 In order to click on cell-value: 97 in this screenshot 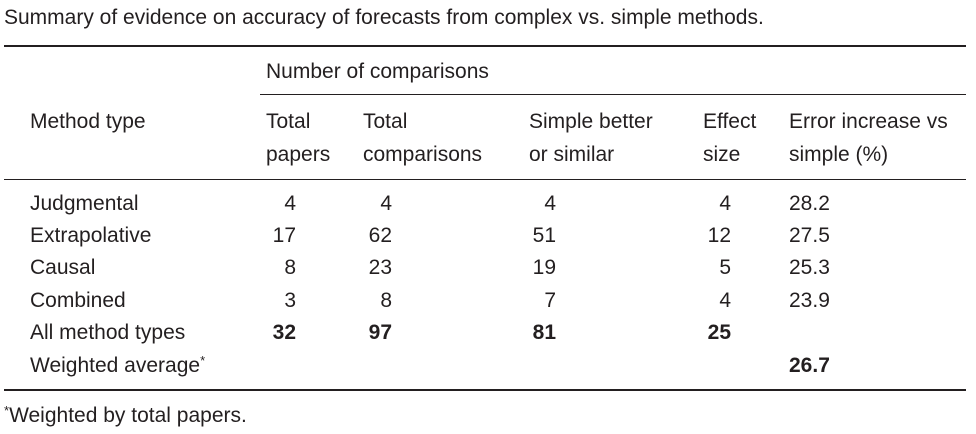, I will do `click(380, 332)`.